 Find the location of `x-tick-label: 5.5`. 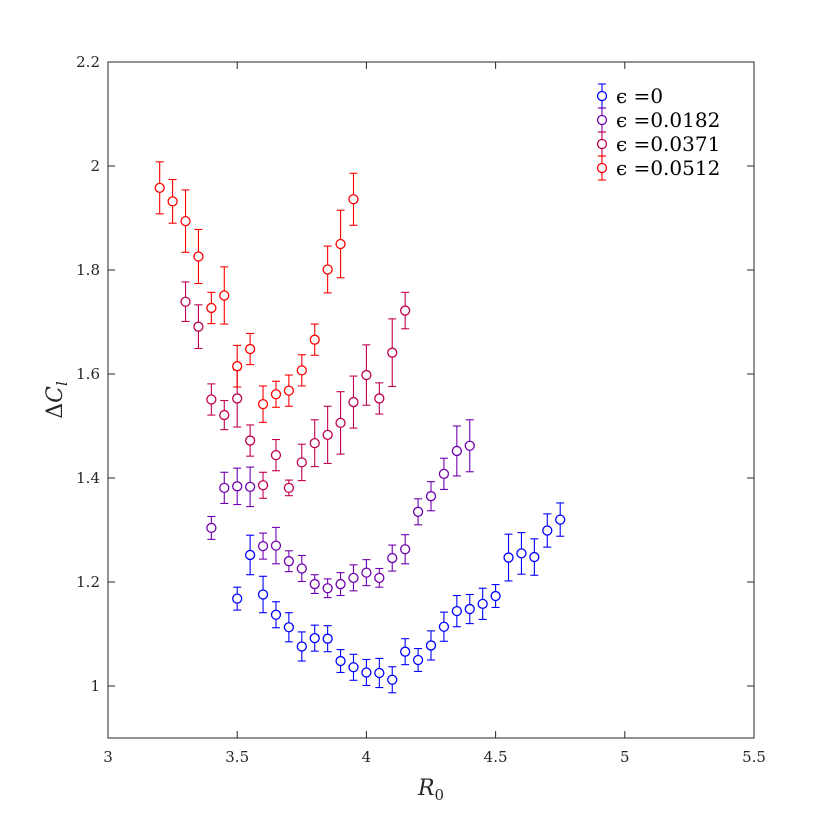

x-tick-label: 5.5 is located at coordinates (754, 757).